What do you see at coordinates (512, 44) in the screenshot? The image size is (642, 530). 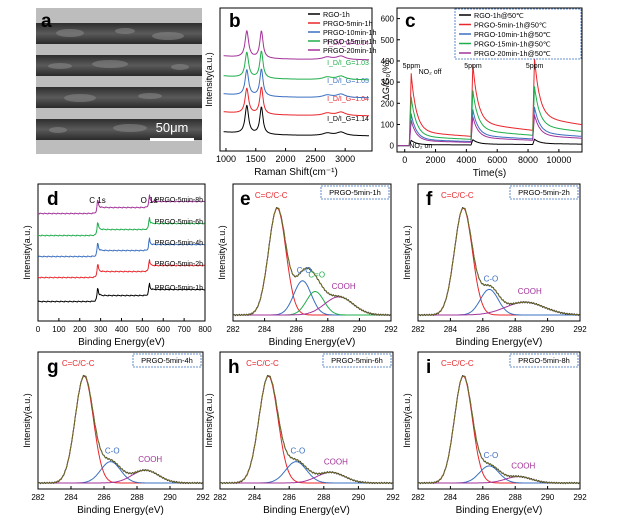 I see `legend-entry: PRGO-15min-1h@50℃` at bounding box center [512, 44].